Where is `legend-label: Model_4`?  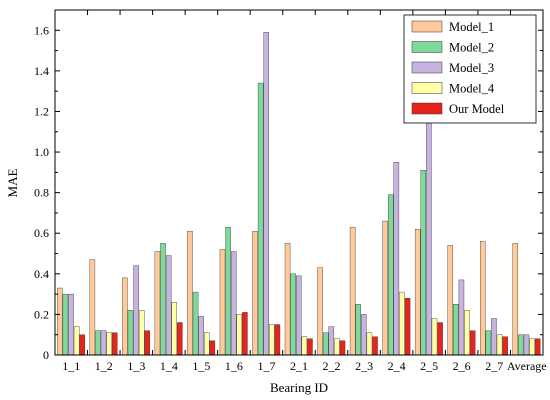
legend-label: Model_4 is located at coordinates (472, 89).